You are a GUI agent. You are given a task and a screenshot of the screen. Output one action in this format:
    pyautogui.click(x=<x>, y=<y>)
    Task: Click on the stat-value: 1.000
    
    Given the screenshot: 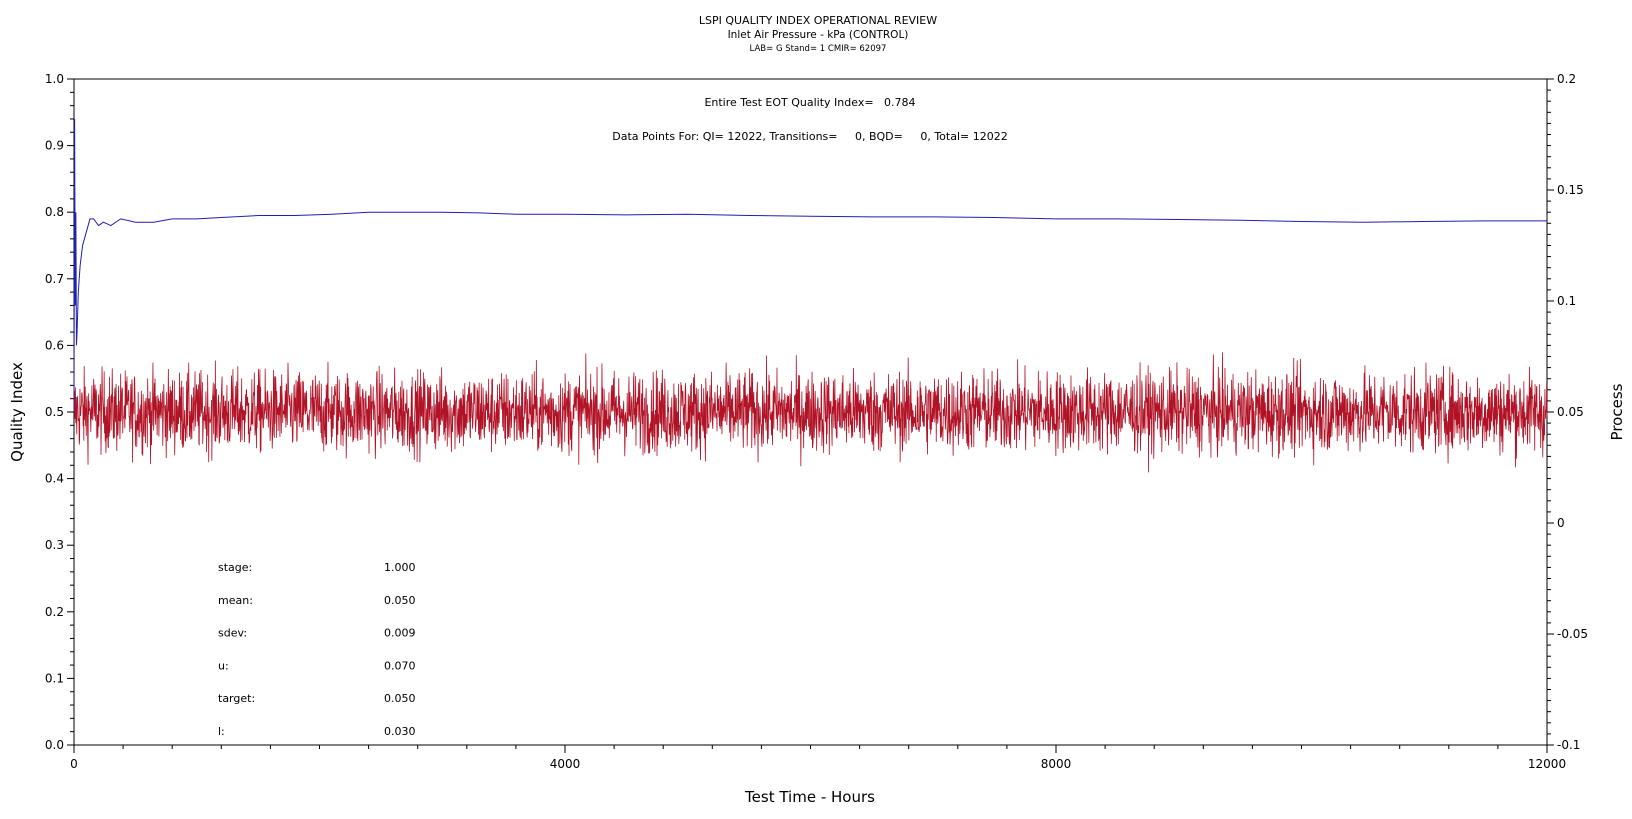 What is the action you would take?
    pyautogui.click(x=400, y=567)
    